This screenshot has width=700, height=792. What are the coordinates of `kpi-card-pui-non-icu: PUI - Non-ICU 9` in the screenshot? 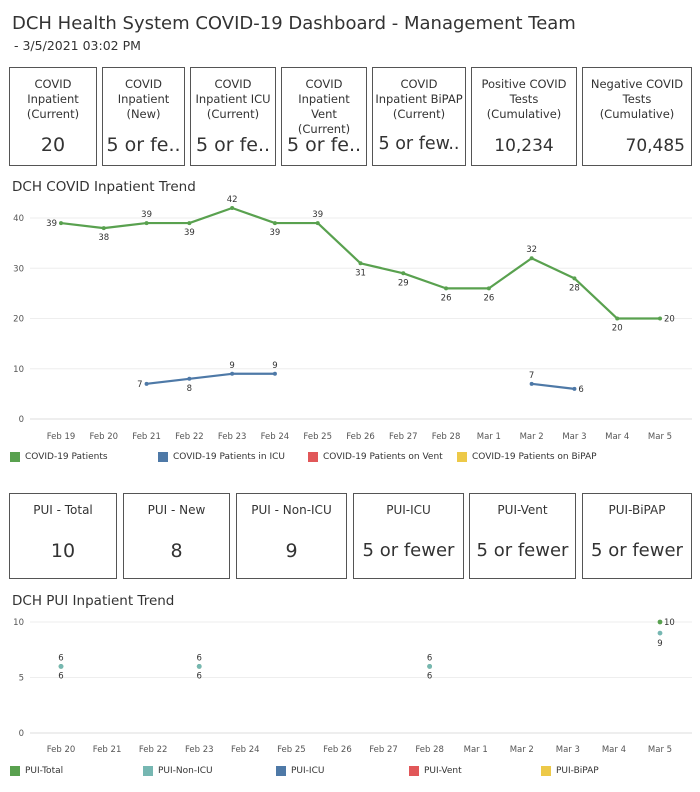 It's located at (291, 536).